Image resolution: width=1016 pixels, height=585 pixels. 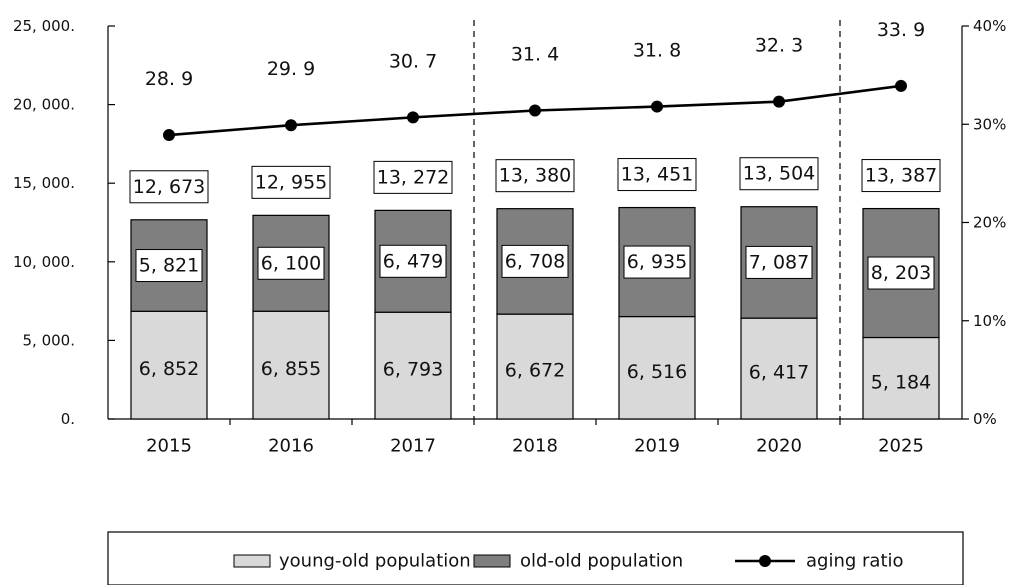 I want to click on y2-tick-label: 20%, so click(x=989, y=223).